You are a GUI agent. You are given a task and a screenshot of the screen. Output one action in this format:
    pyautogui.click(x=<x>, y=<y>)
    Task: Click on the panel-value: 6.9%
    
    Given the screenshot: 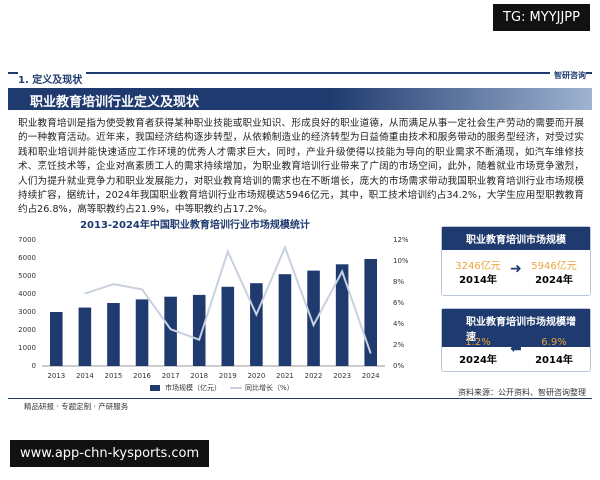 What is the action you would take?
    pyautogui.click(x=554, y=342)
    